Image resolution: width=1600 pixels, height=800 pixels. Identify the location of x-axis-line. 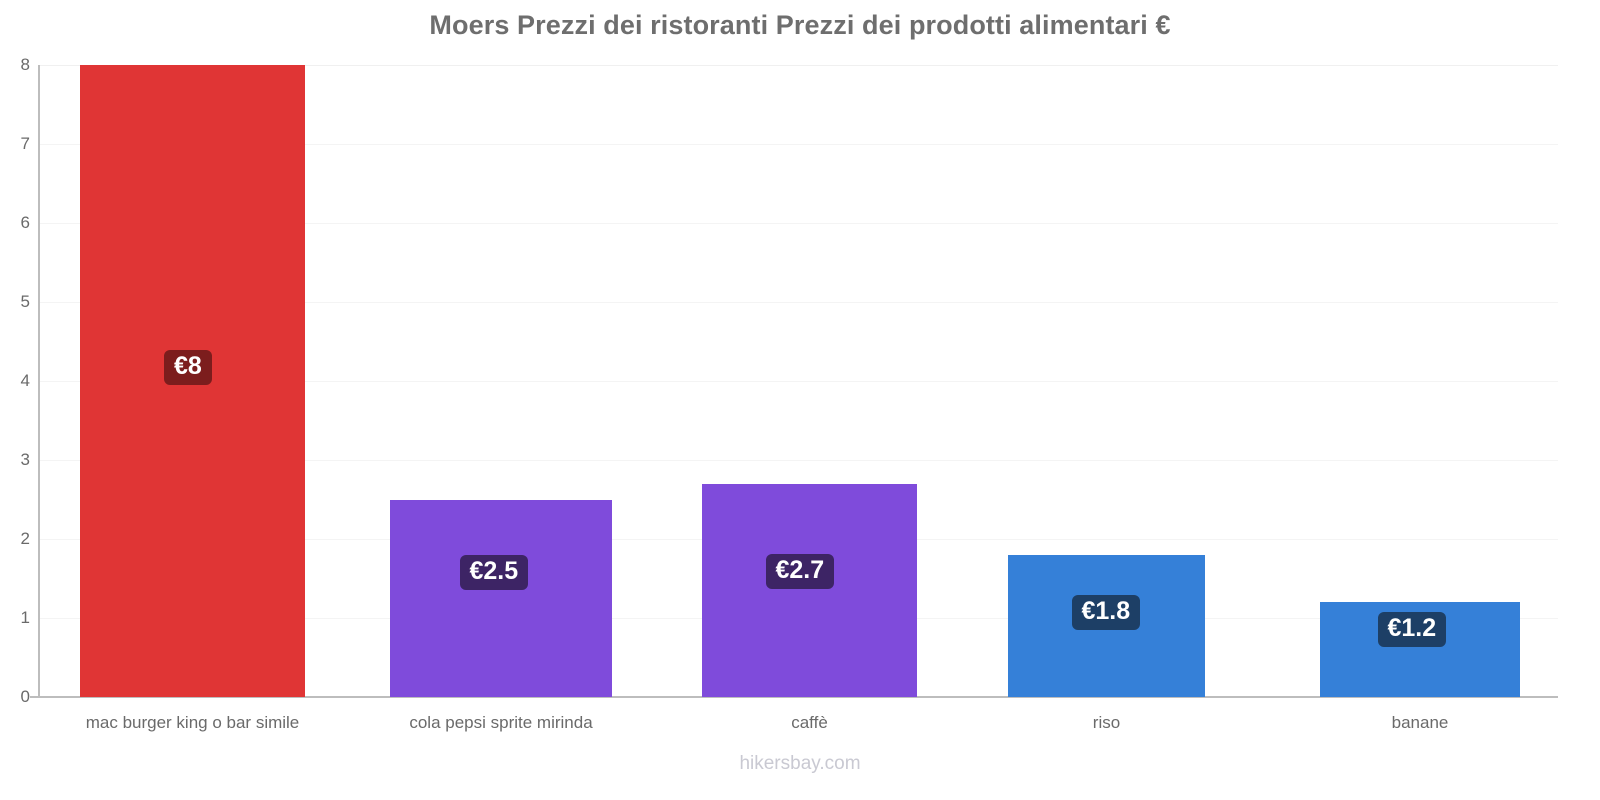
(798, 697).